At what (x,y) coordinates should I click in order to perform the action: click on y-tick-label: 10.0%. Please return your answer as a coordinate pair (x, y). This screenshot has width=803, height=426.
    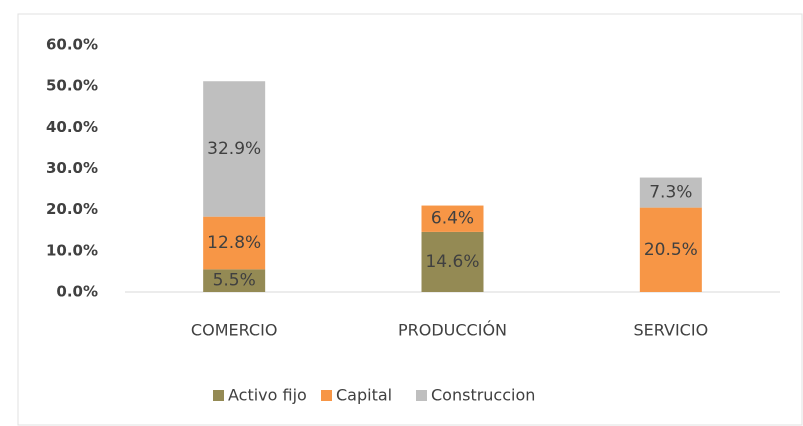
    Looking at the image, I should click on (72, 250).